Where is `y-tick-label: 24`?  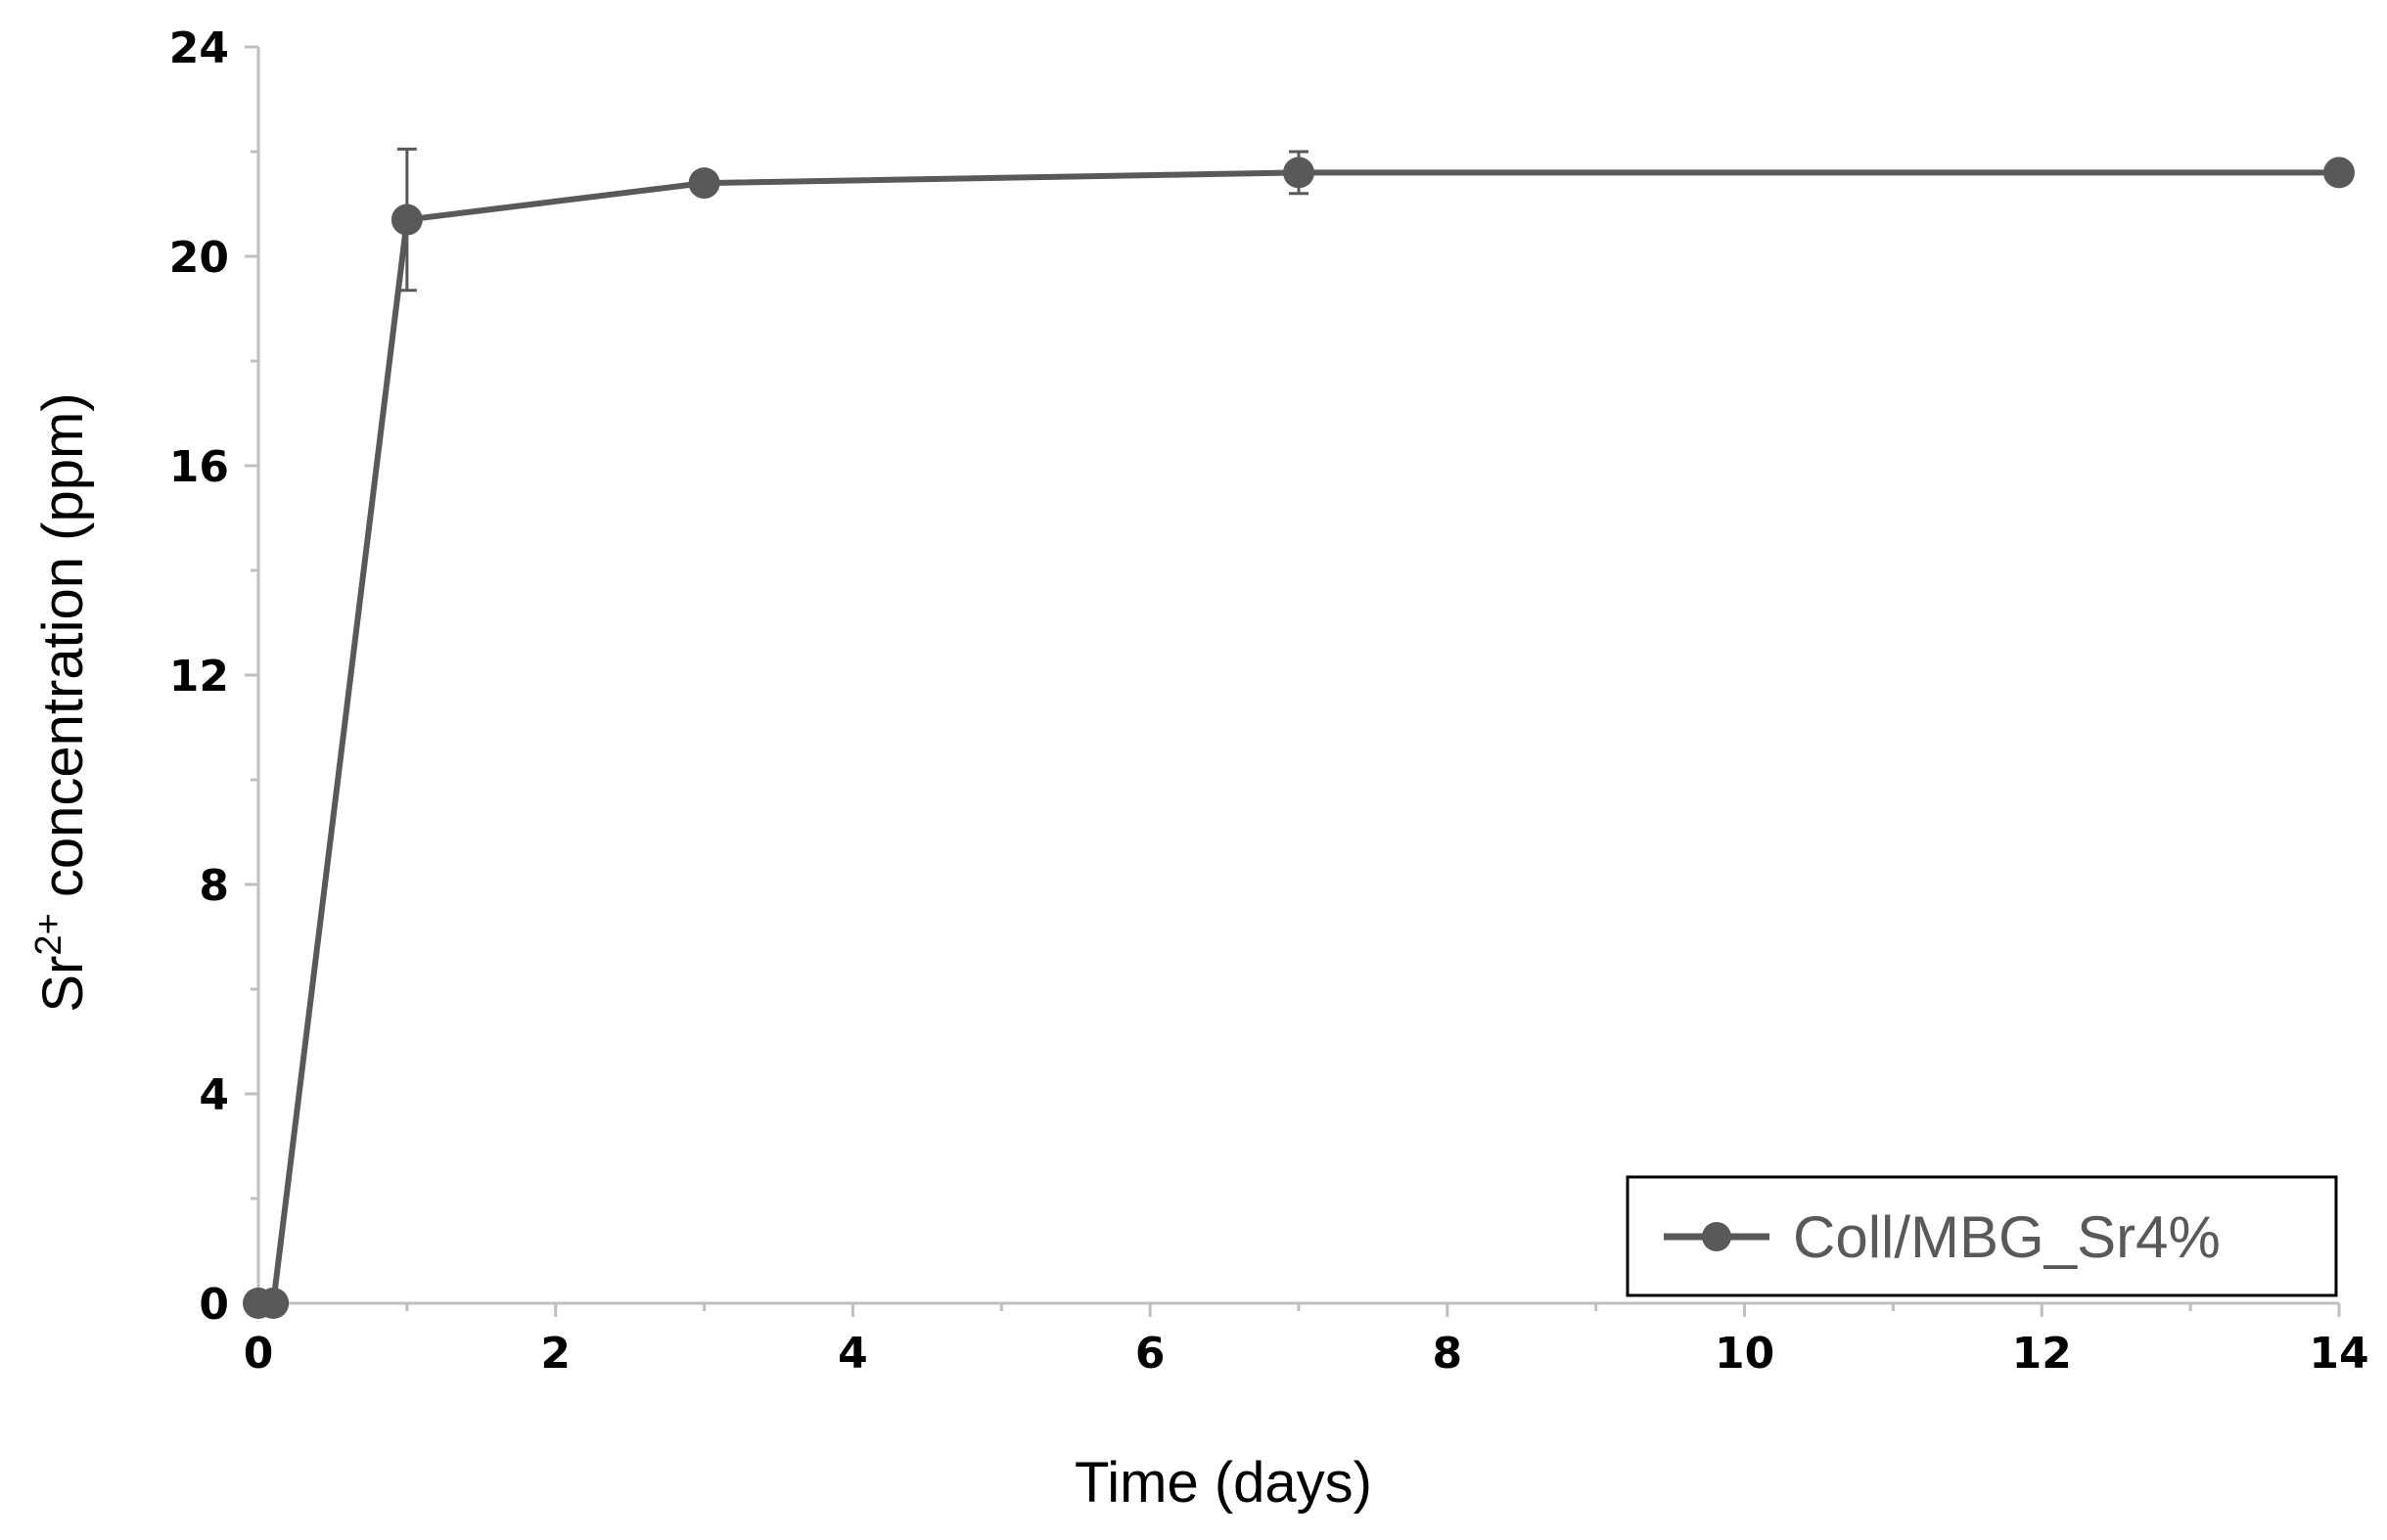
y-tick-label: 24 is located at coordinates (199, 48).